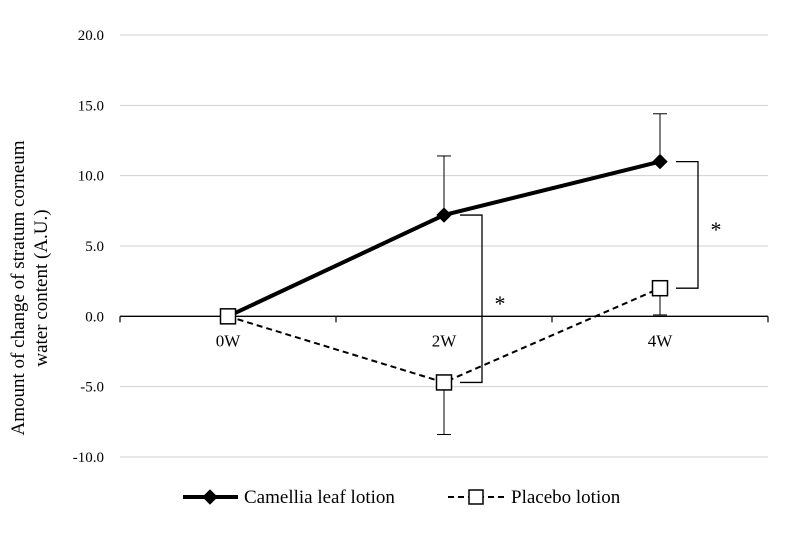 The height and width of the screenshot is (543, 800). I want to click on significance-annotations: **, so click(591, 272).